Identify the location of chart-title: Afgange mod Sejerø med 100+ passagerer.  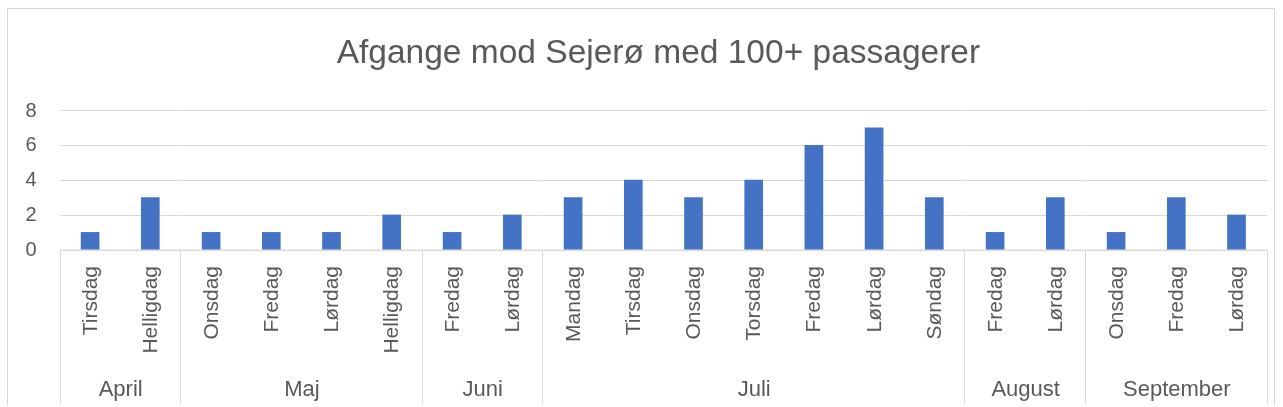
(658, 51).